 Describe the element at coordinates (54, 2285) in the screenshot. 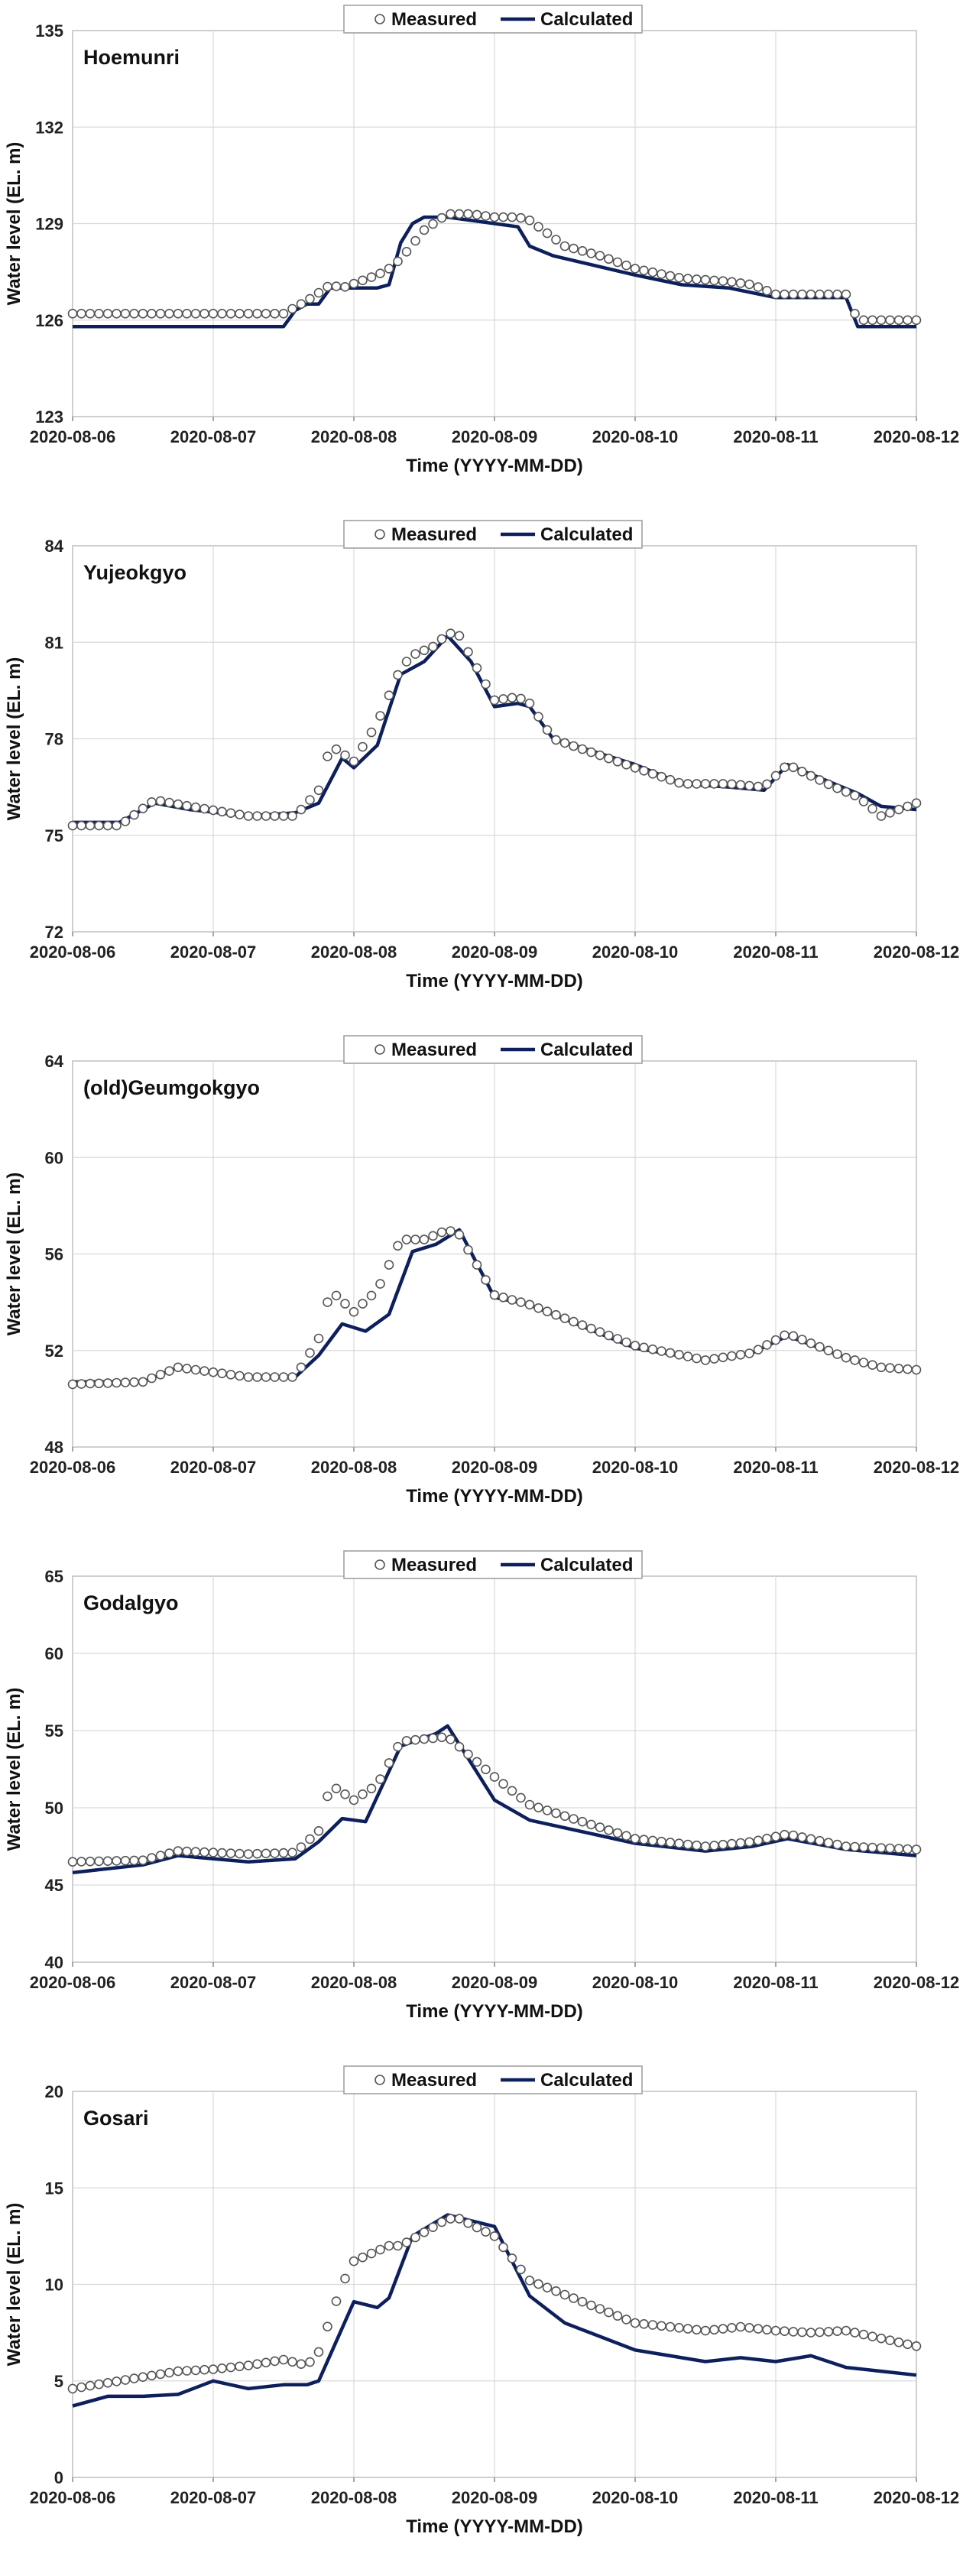

I see `y-tick-label: 10` at that location.